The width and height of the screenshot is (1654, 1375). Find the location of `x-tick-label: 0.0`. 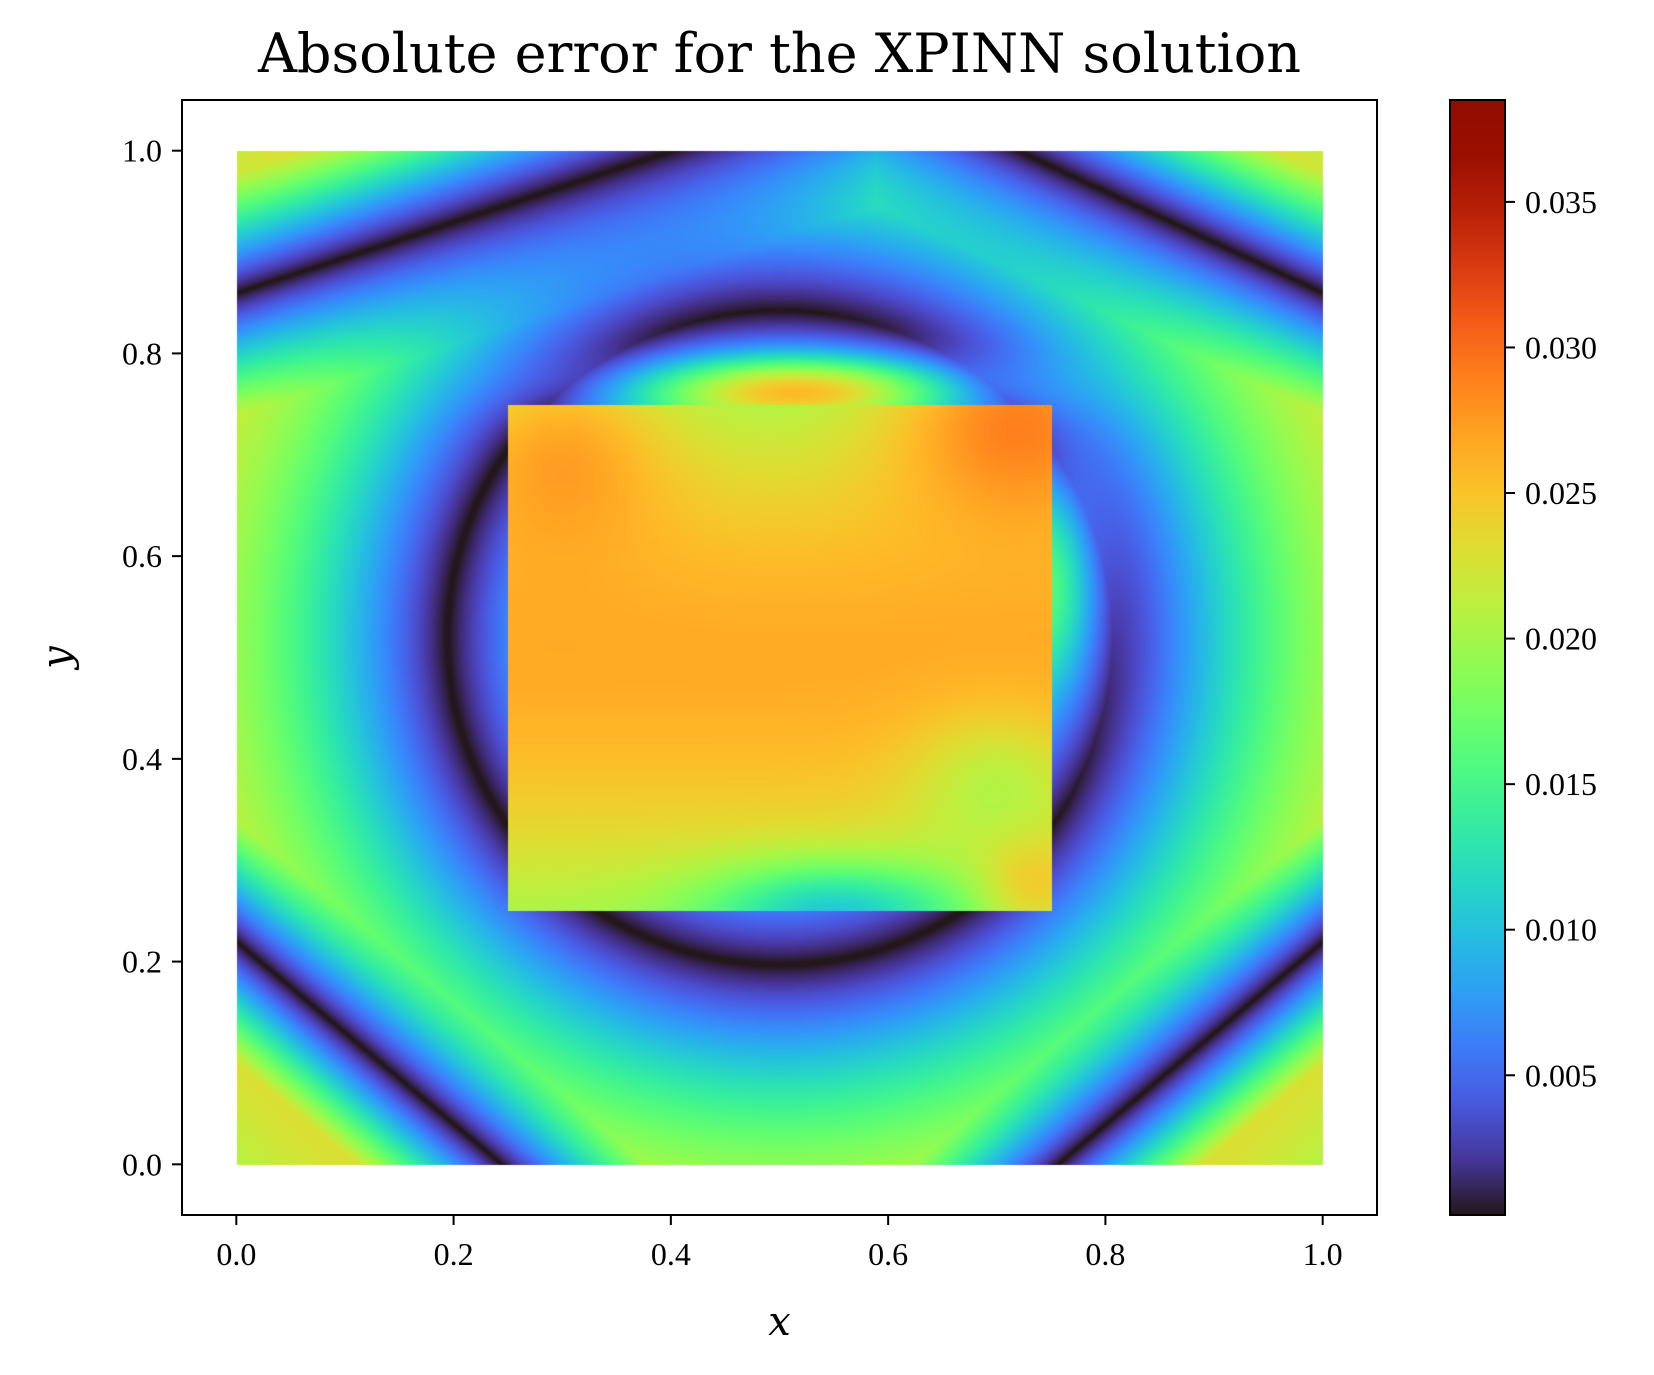

x-tick-label: 0.0 is located at coordinates (236, 1254).